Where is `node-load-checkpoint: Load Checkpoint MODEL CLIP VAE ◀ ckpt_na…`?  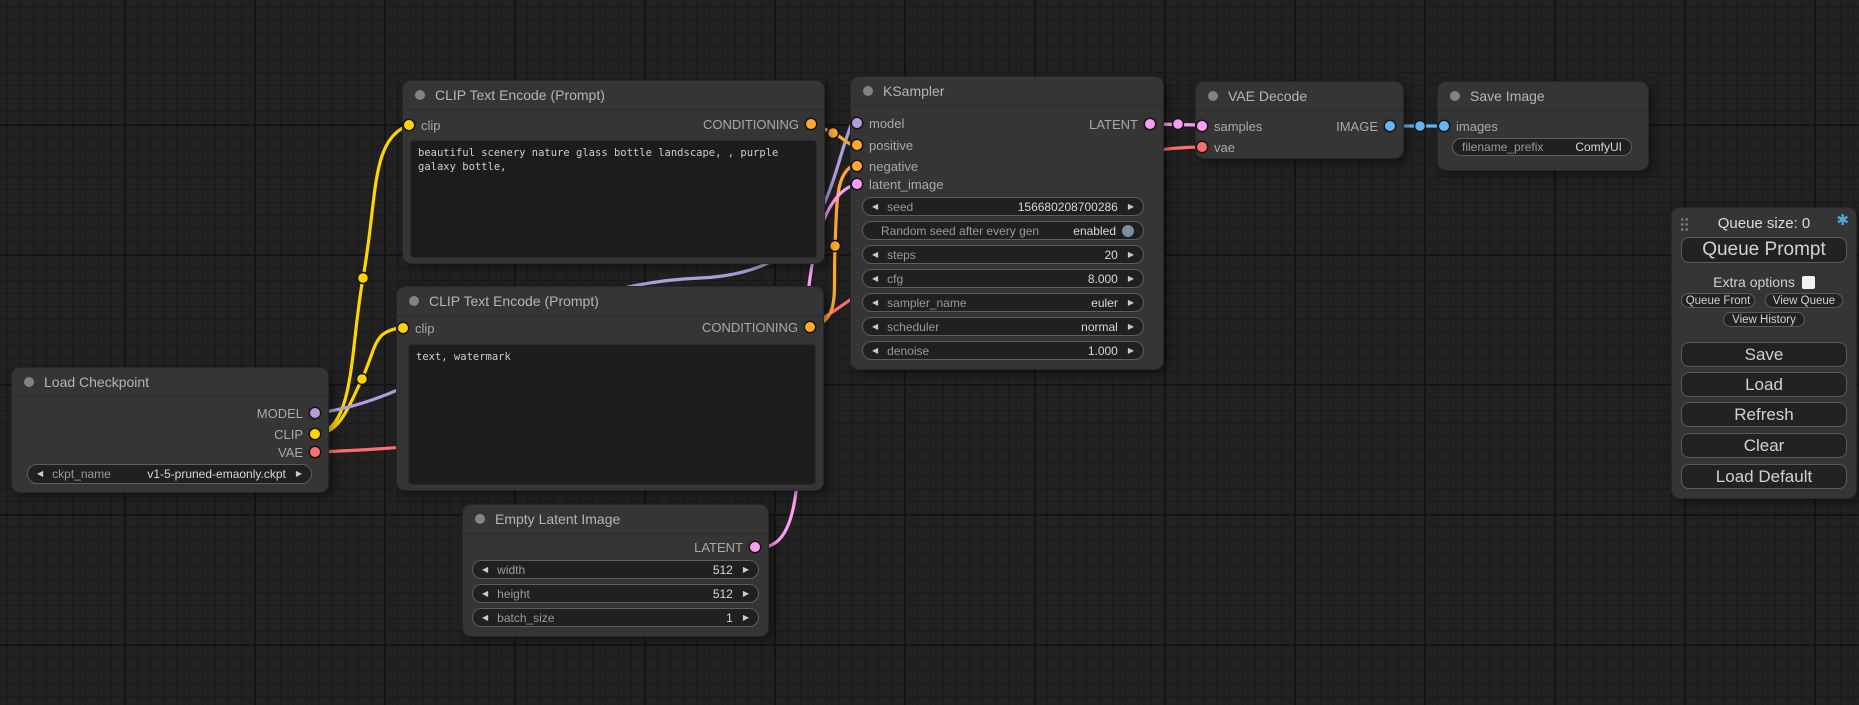 node-load-checkpoint: Load Checkpoint MODEL CLIP VAE ◀ ckpt_na… is located at coordinates (170, 430).